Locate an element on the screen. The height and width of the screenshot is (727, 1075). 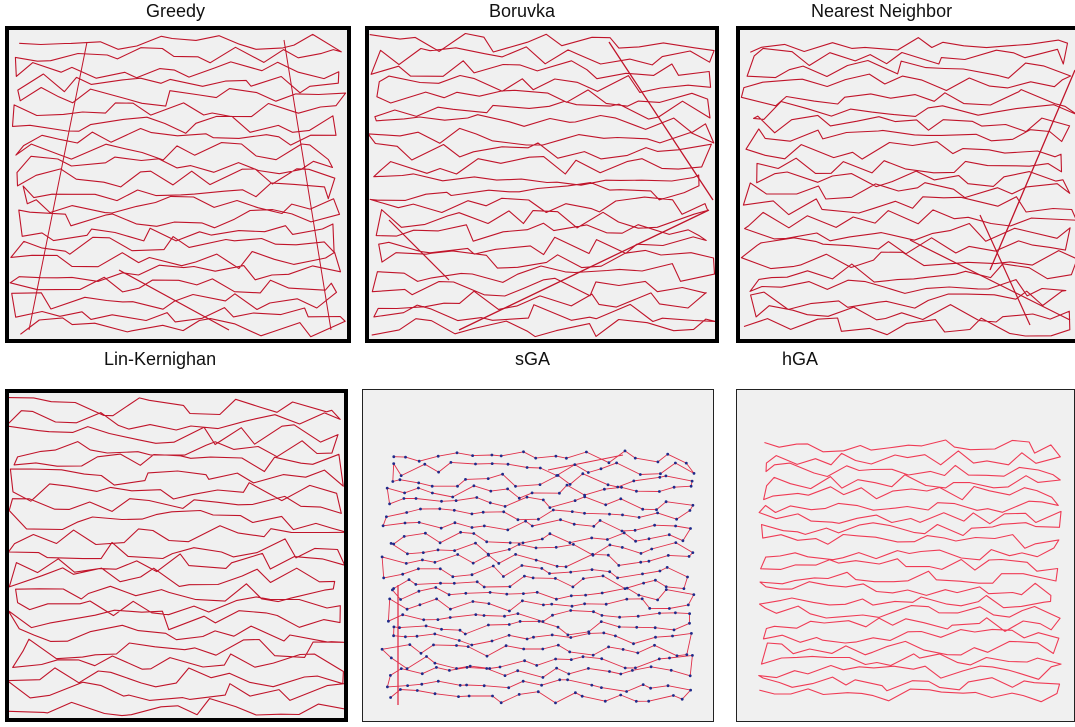
route-plot-greedy is located at coordinates (178, 185).